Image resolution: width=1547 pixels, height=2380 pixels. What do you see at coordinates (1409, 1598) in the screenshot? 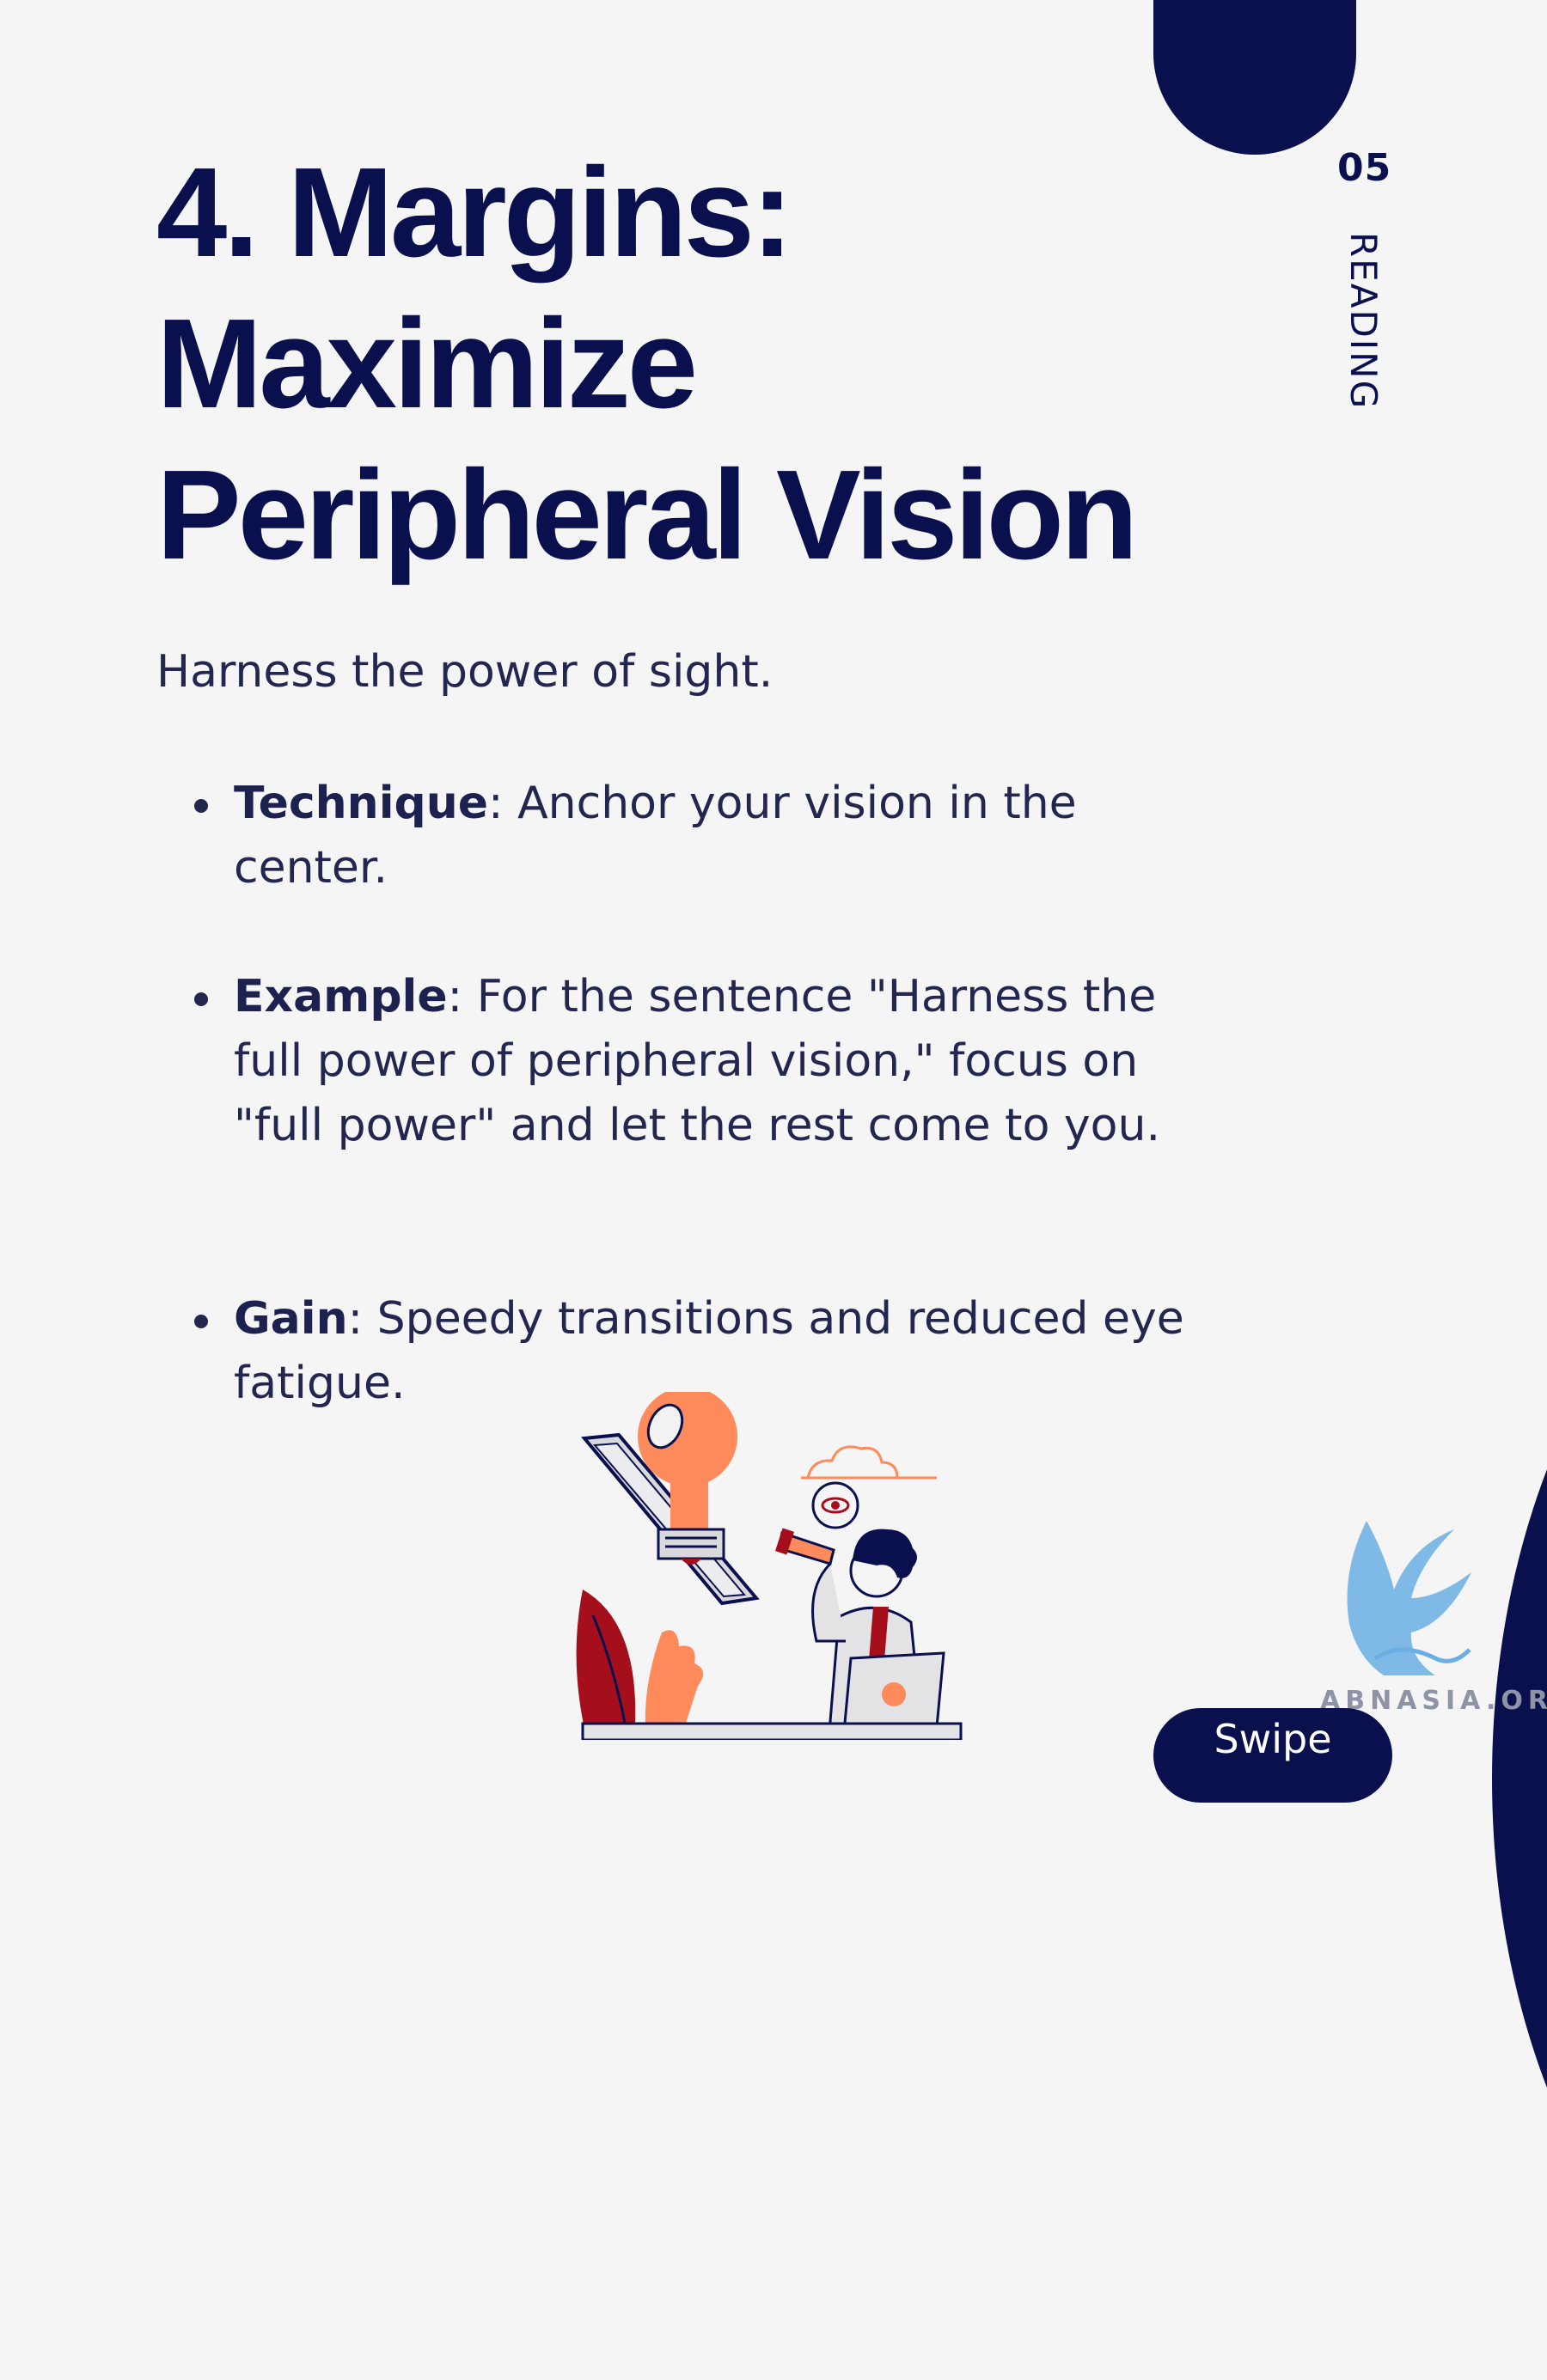
I see `griffin-logo` at bounding box center [1409, 1598].